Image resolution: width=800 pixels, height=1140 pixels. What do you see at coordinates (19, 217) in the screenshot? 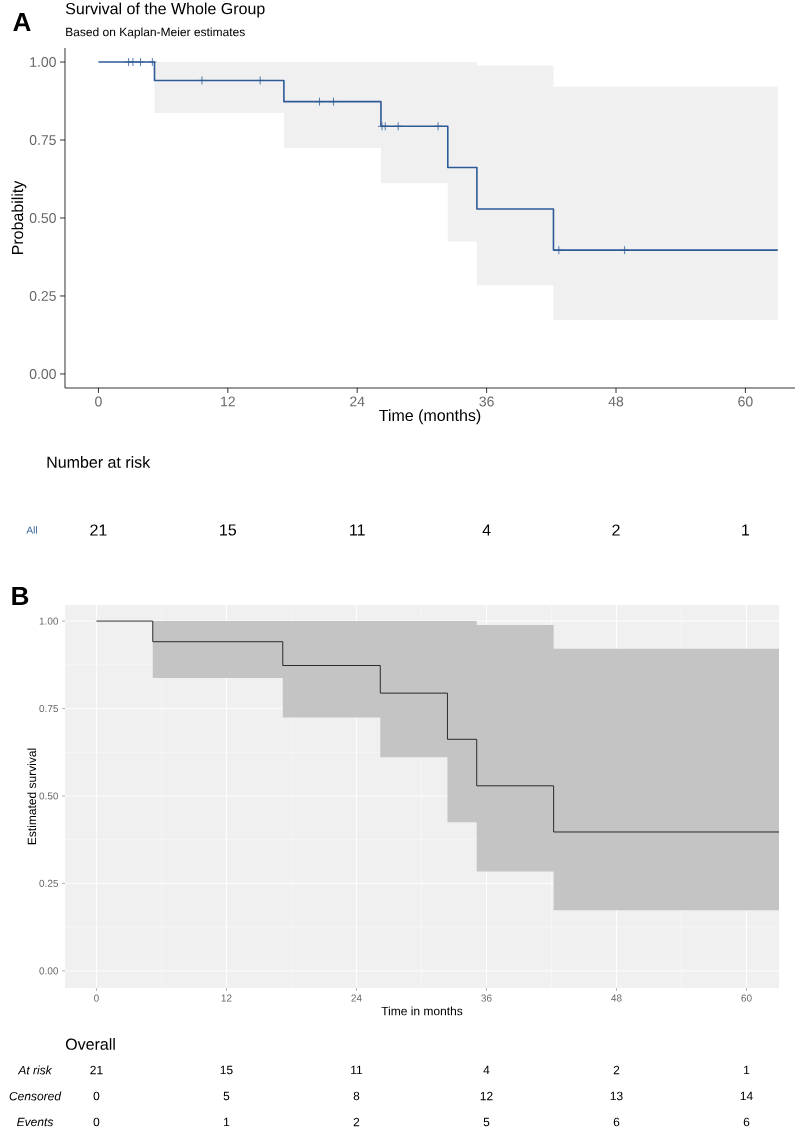
I see `y-axis-title: Probability` at bounding box center [19, 217].